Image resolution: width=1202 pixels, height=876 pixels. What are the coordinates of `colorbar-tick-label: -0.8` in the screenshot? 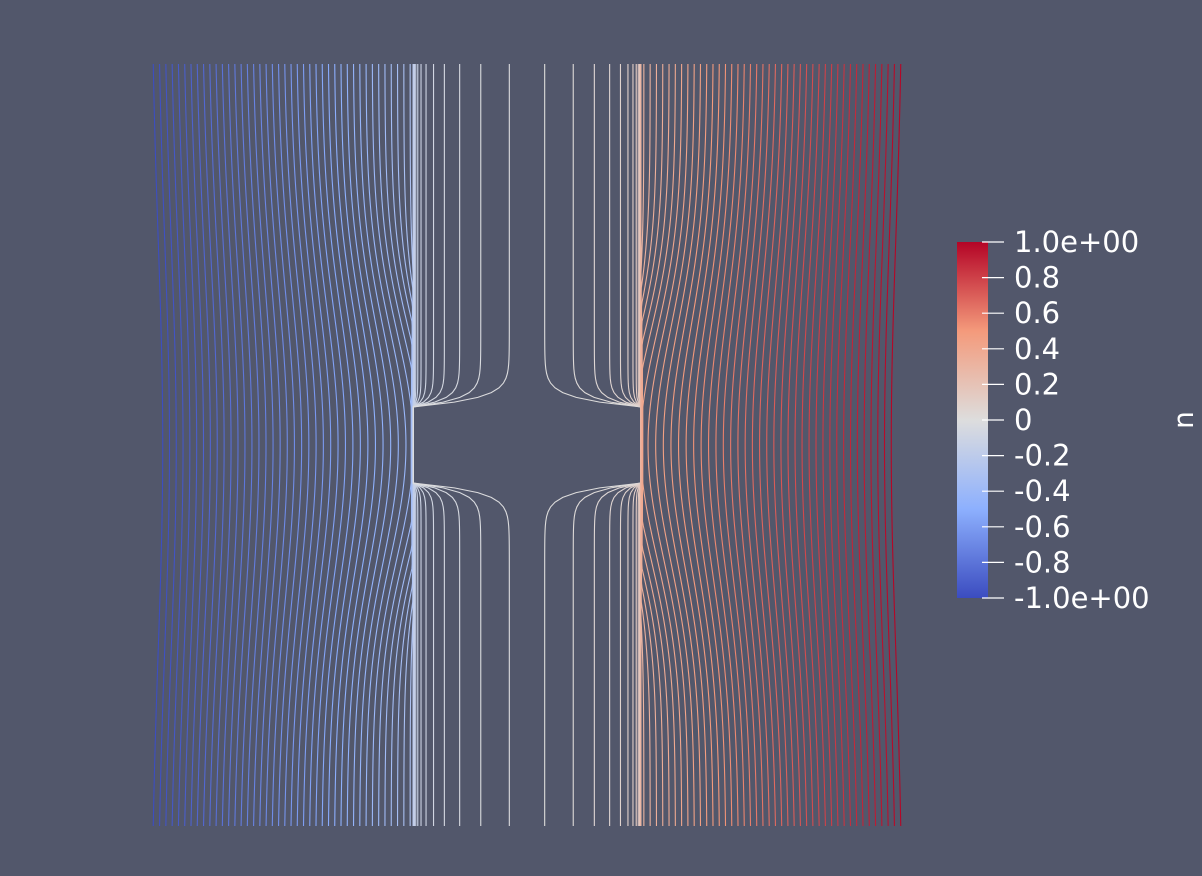 It's located at (1042, 562).